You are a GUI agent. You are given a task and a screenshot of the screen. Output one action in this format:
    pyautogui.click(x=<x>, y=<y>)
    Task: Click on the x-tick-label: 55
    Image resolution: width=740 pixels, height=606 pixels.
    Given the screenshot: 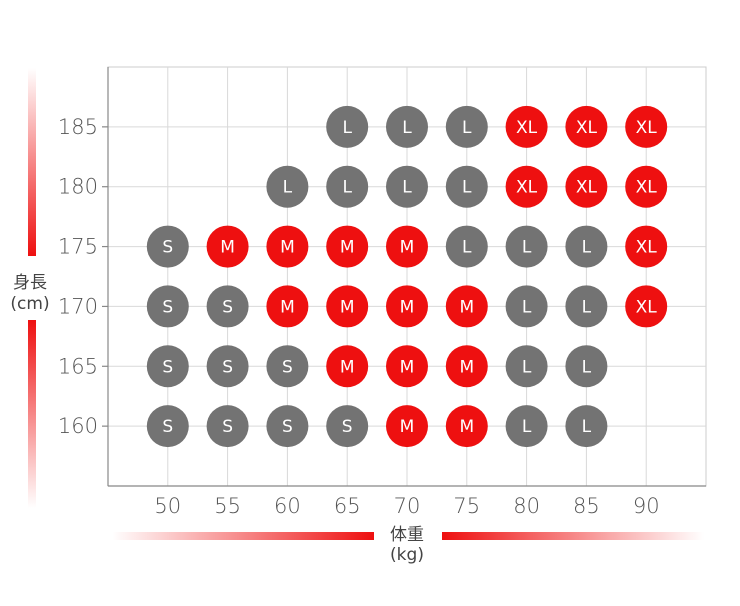 What is the action you would take?
    pyautogui.click(x=227, y=506)
    